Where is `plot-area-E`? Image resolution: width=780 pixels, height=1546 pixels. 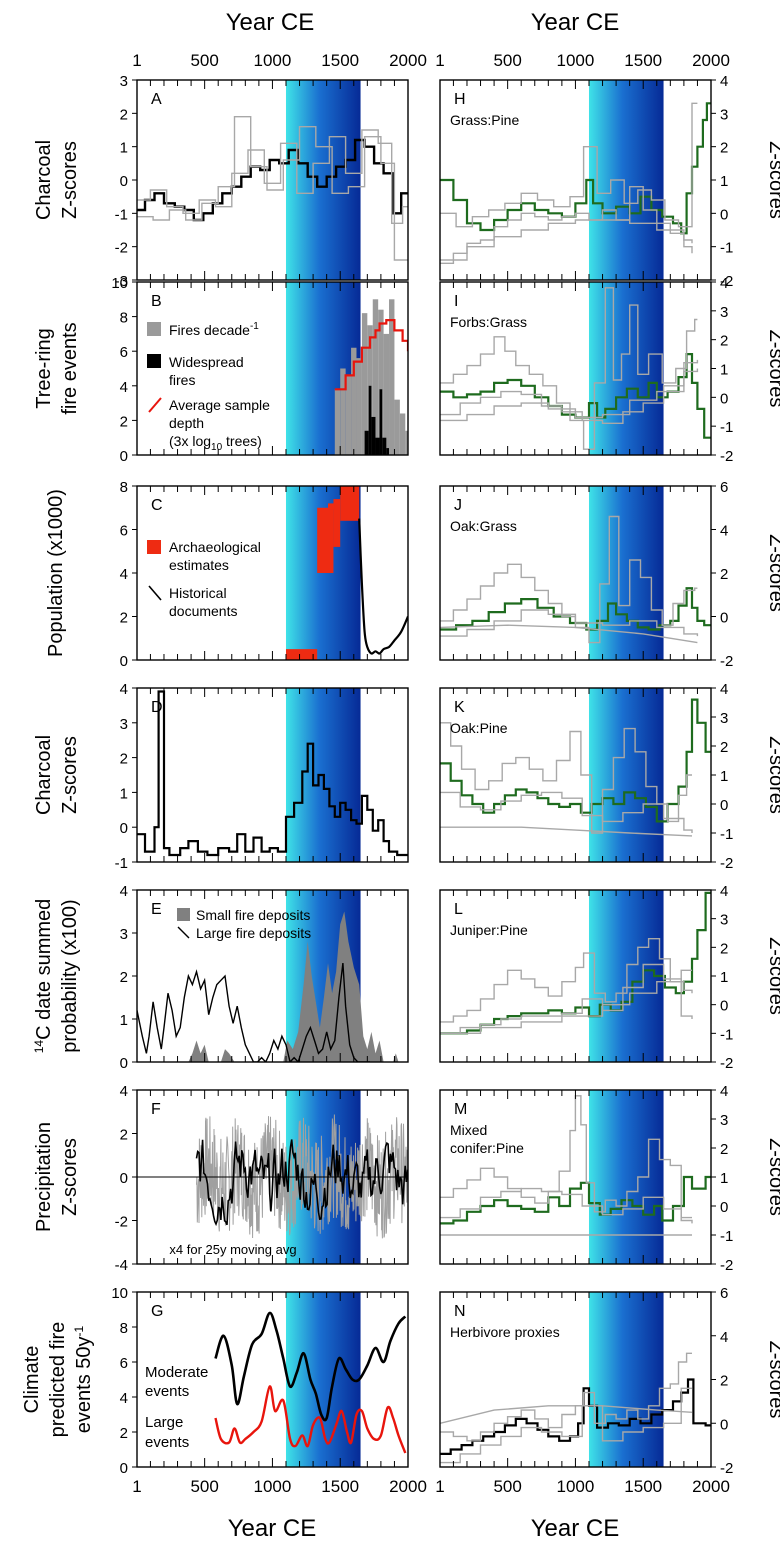 plot-area-E is located at coordinates (268, 986).